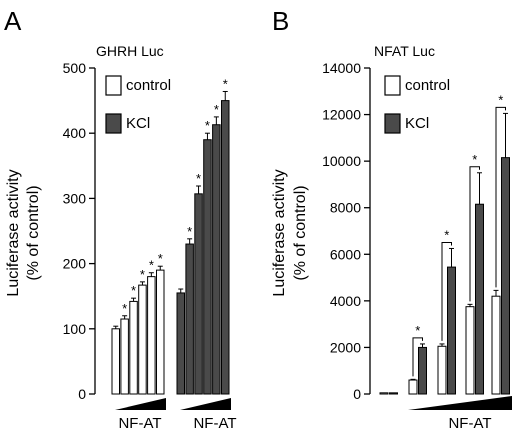 This screenshot has width=520, height=434. What do you see at coordinates (75, 133) in the screenshot?
I see `panel-a-ytick-label: 400` at bounding box center [75, 133].